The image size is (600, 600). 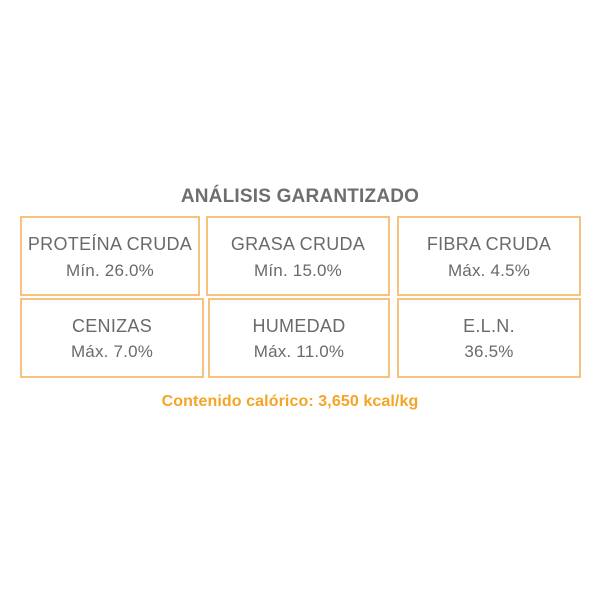 What do you see at coordinates (112, 338) in the screenshot?
I see `nutrient-box-ash: CENIZAS Máx. 7.0%` at bounding box center [112, 338].